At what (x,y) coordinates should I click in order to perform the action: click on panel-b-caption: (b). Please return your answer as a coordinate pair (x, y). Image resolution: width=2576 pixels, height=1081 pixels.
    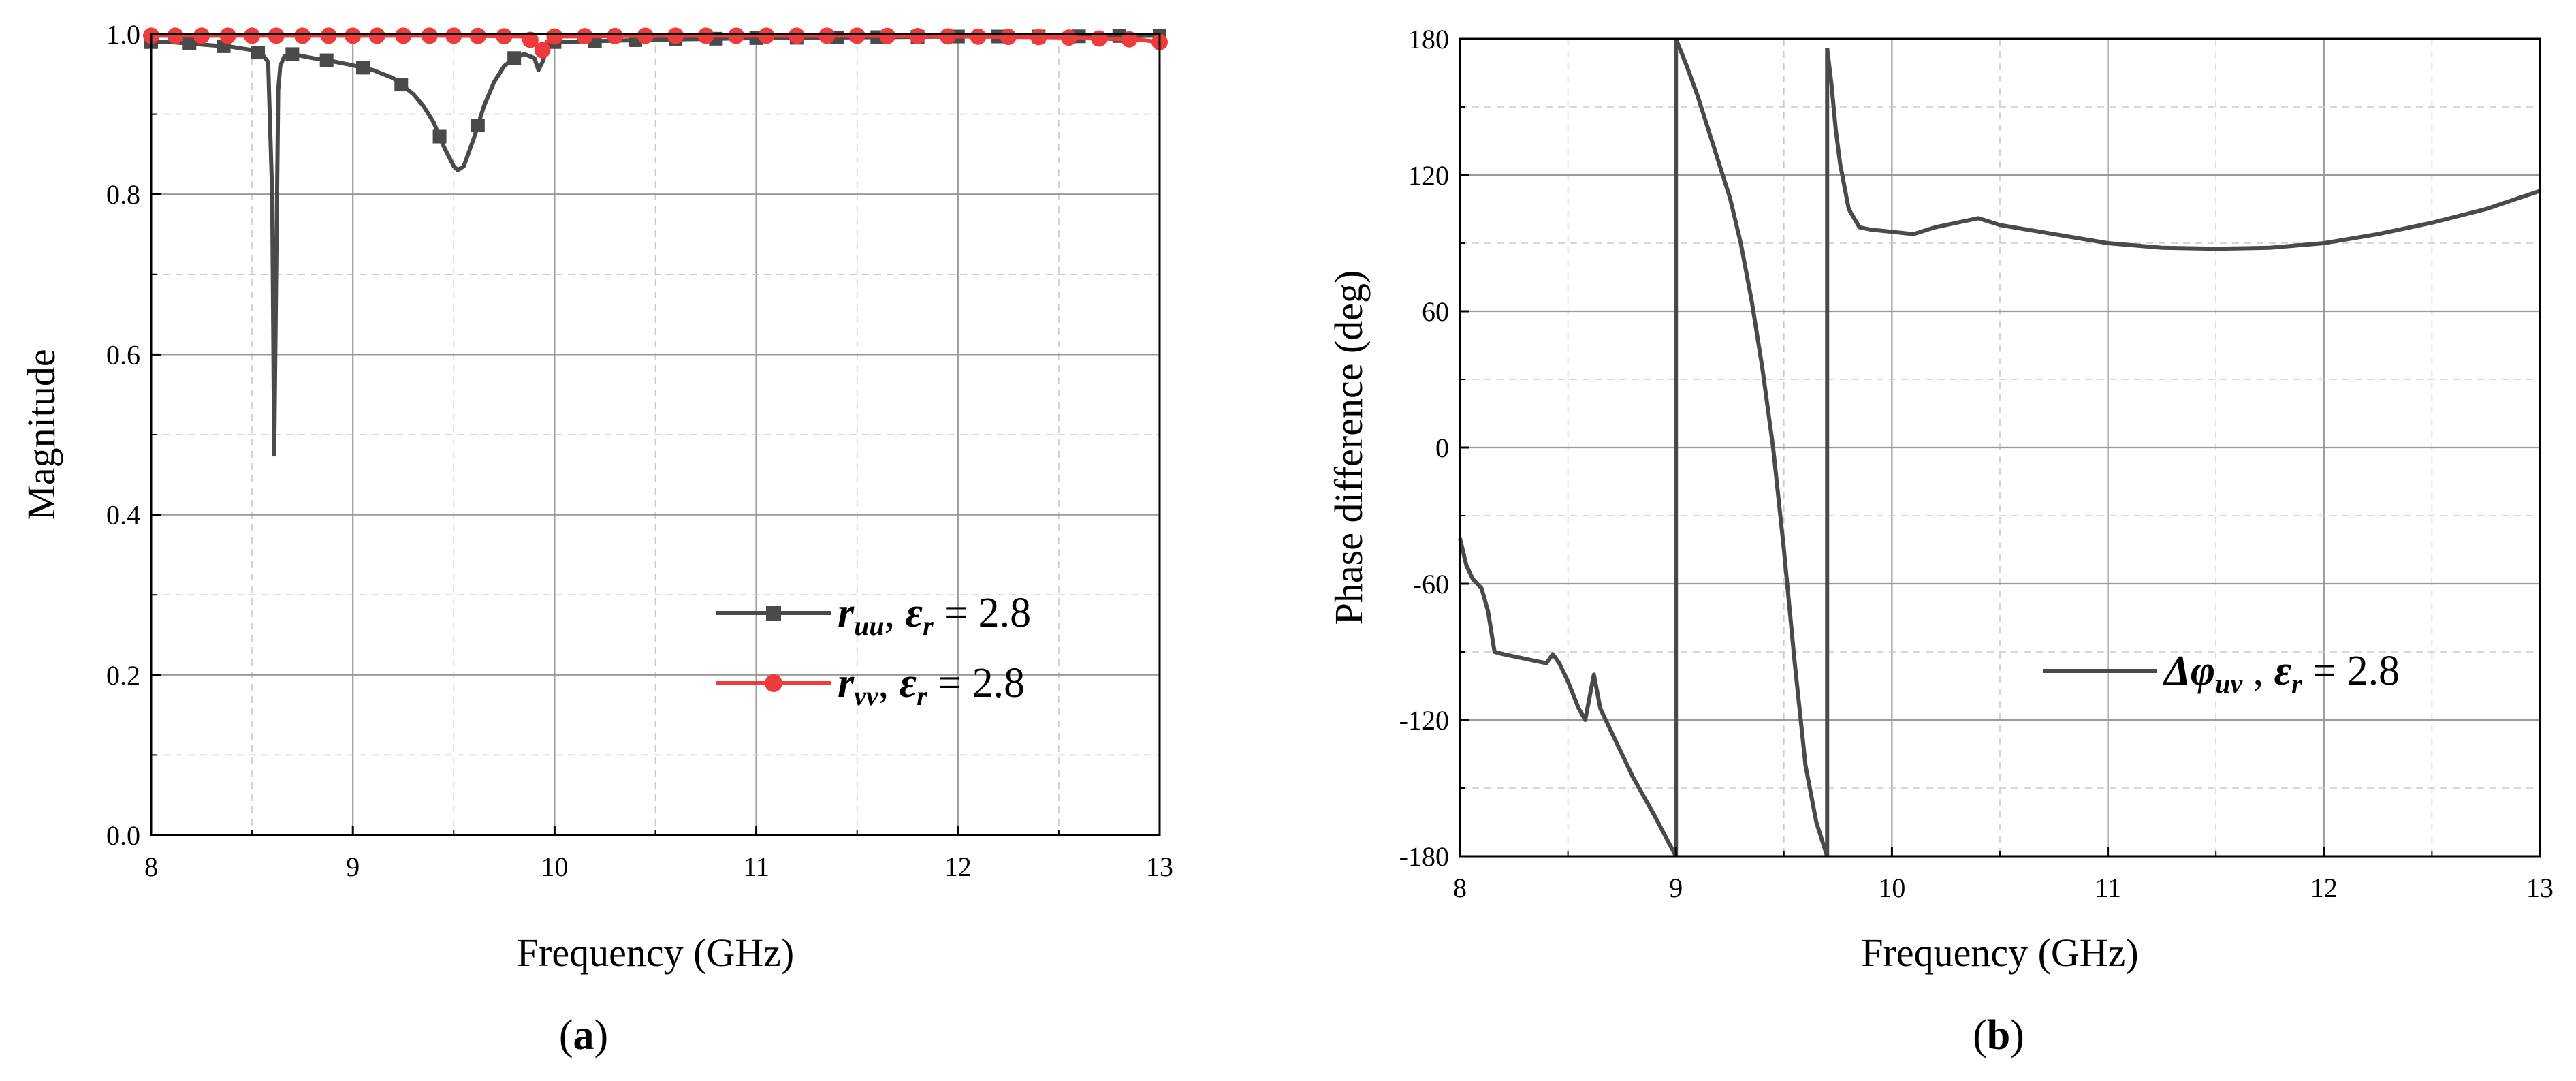
    Looking at the image, I should click on (1998, 1035).